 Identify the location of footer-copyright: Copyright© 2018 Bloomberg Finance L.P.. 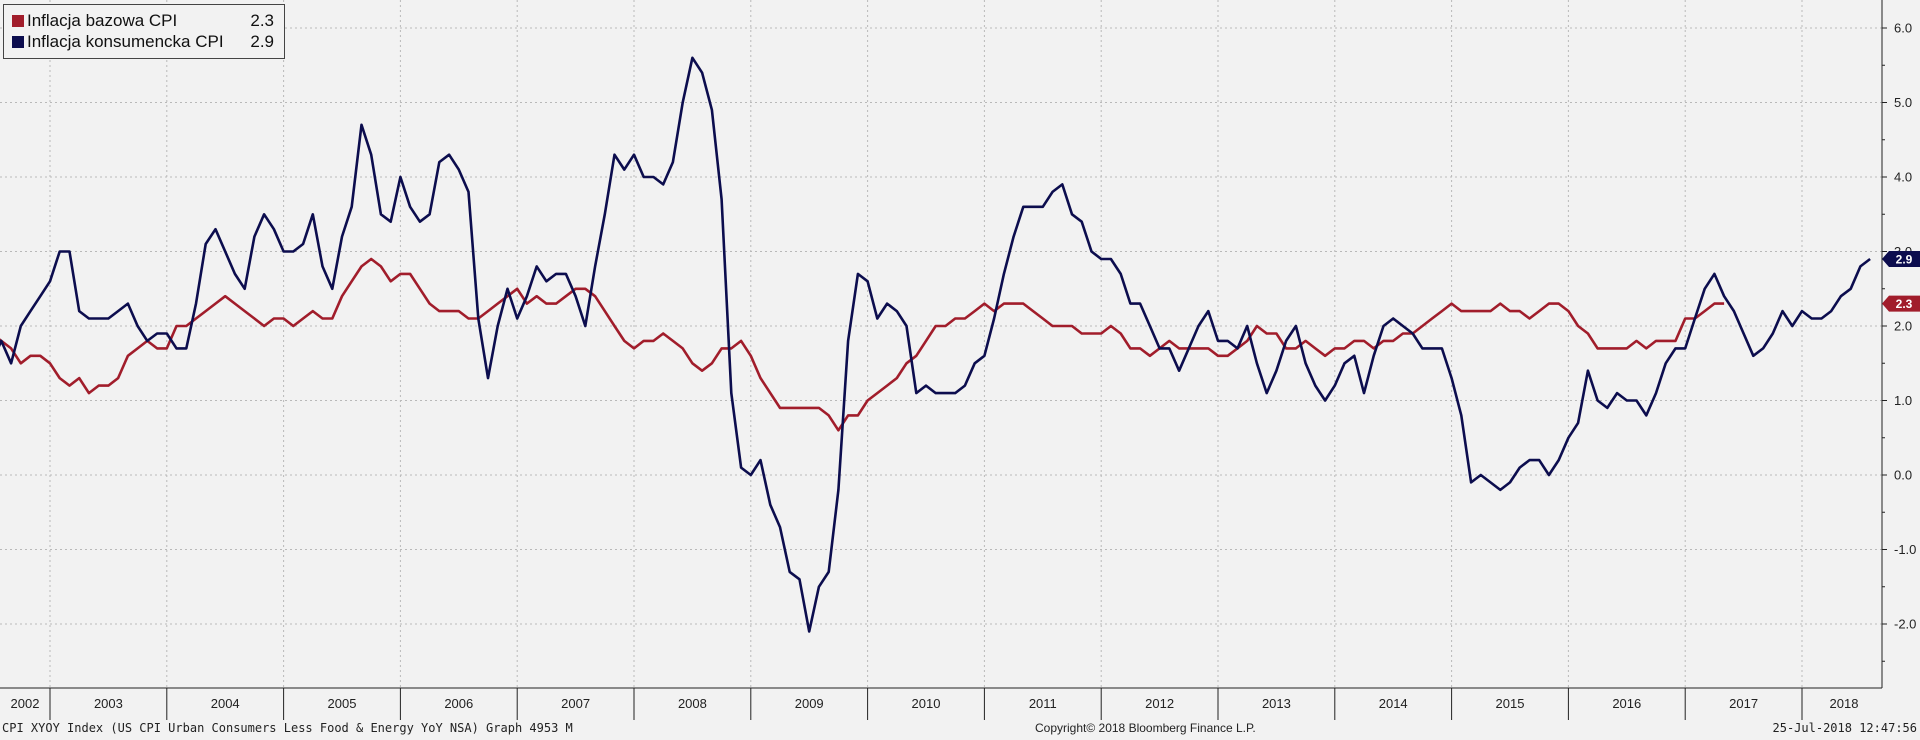
(1145, 728).